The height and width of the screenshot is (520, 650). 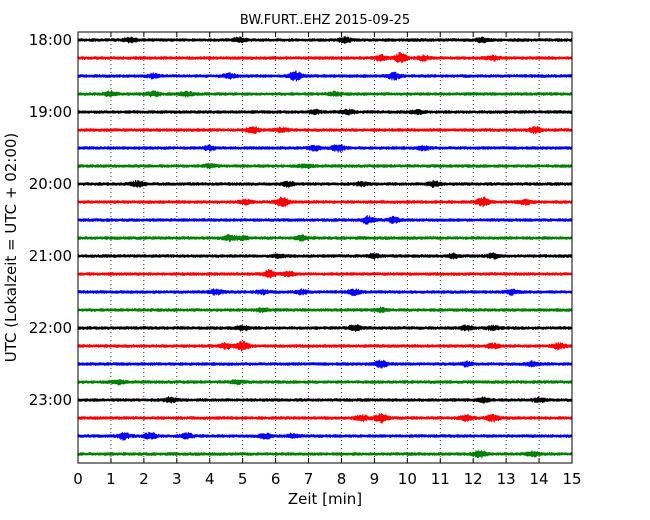 What do you see at coordinates (50, 184) in the screenshot?
I see `y-tick-label: 20:00` at bounding box center [50, 184].